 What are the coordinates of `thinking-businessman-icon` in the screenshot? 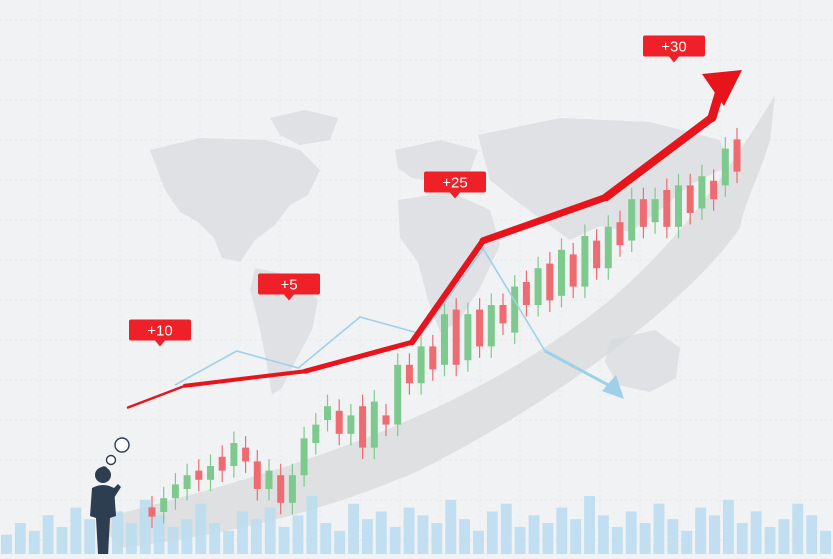 It's located at (105, 510).